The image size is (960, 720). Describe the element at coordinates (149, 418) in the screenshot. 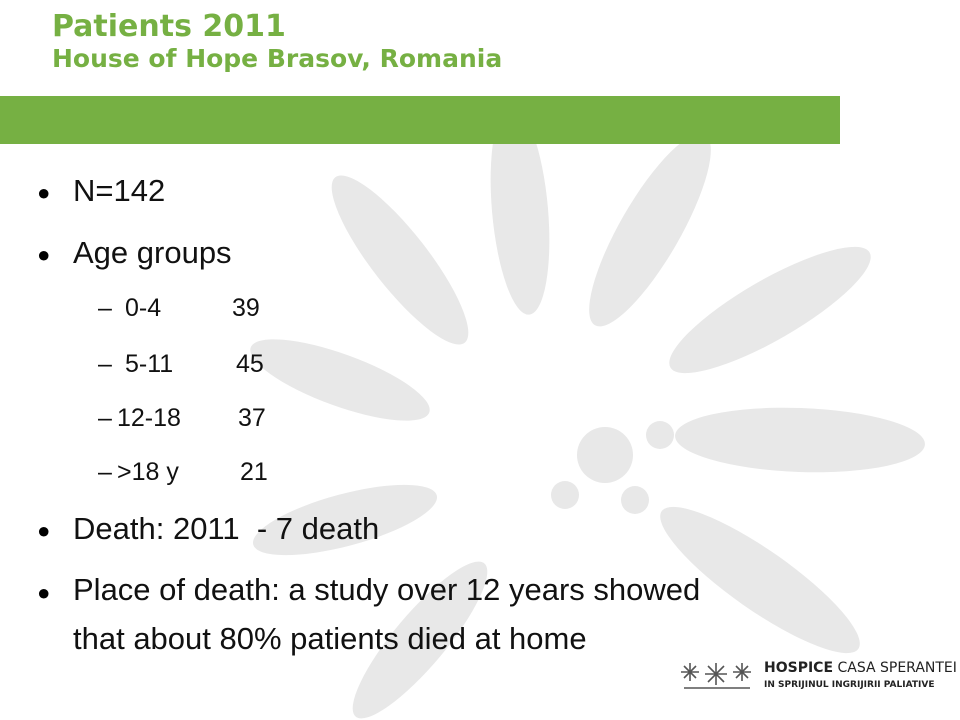

I see `age-group-label: 12-18` at that location.